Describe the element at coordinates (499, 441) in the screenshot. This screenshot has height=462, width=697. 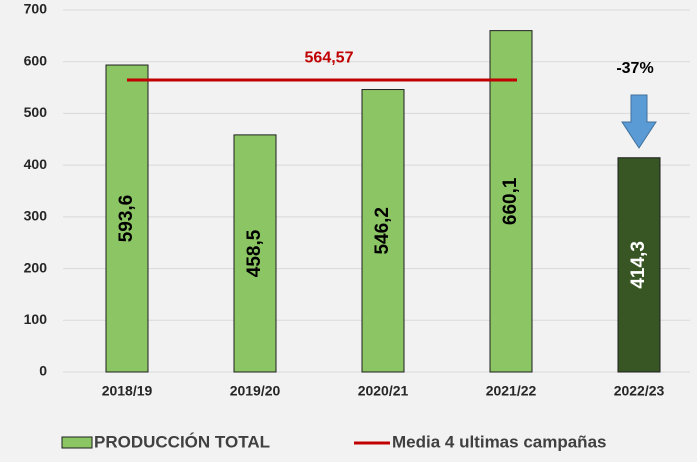
I see `legend-label: Media 4 ultimas campañas` at that location.